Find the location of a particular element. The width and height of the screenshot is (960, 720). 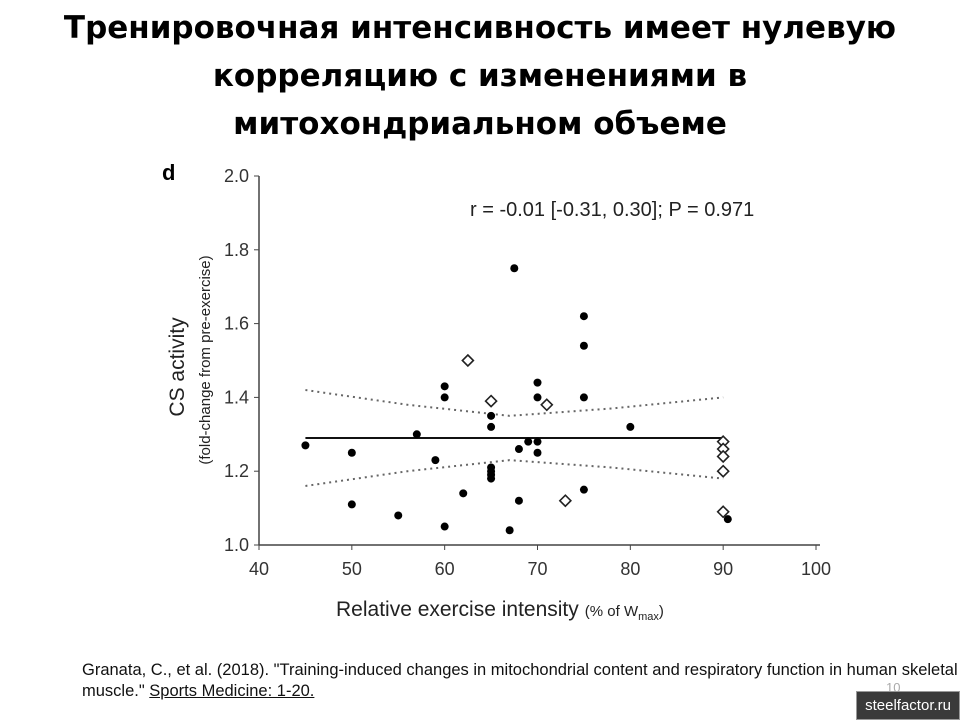

x-tick-label: 60 is located at coordinates (445, 569).